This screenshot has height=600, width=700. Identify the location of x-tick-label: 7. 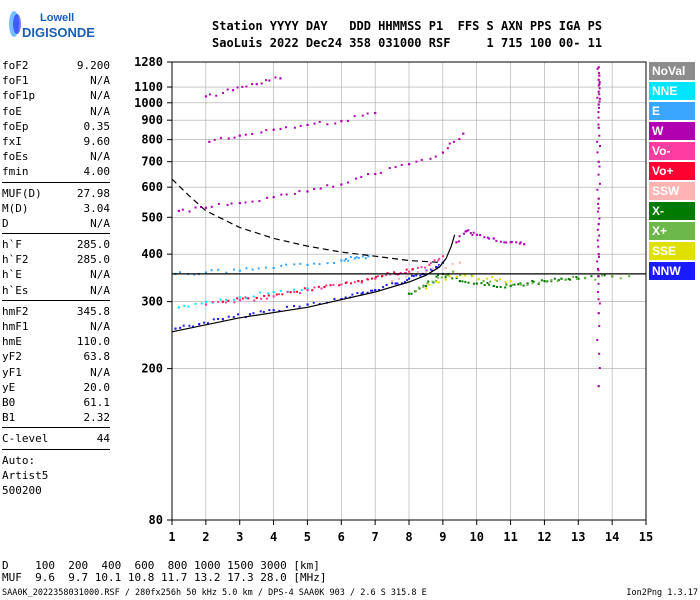
(375, 537).